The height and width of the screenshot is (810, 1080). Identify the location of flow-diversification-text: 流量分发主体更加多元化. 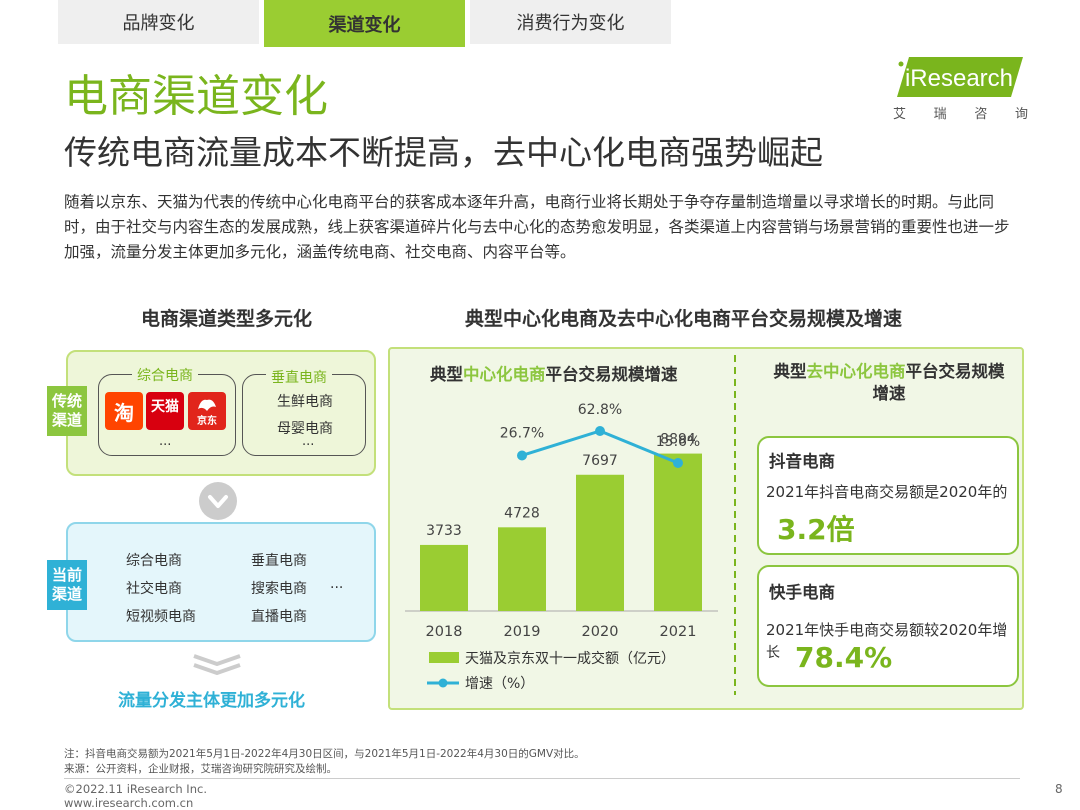
(211, 701).